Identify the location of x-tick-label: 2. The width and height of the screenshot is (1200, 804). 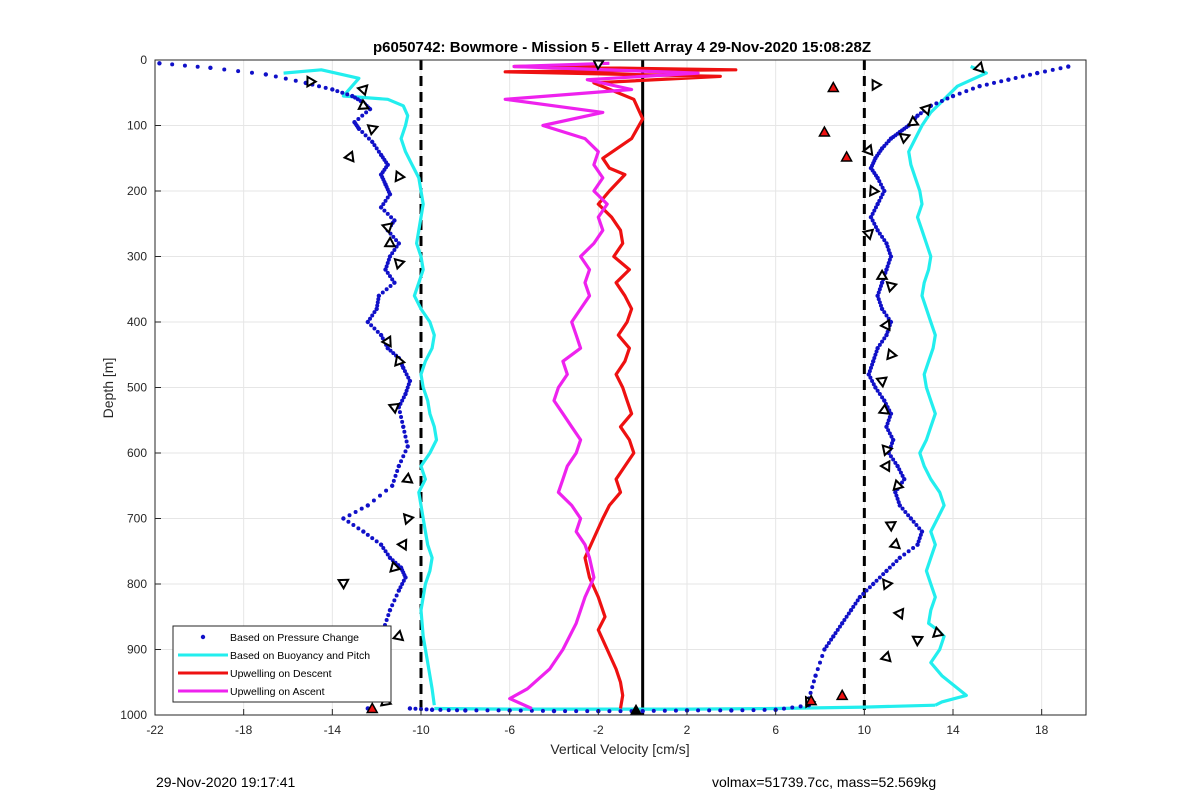
(687, 730).